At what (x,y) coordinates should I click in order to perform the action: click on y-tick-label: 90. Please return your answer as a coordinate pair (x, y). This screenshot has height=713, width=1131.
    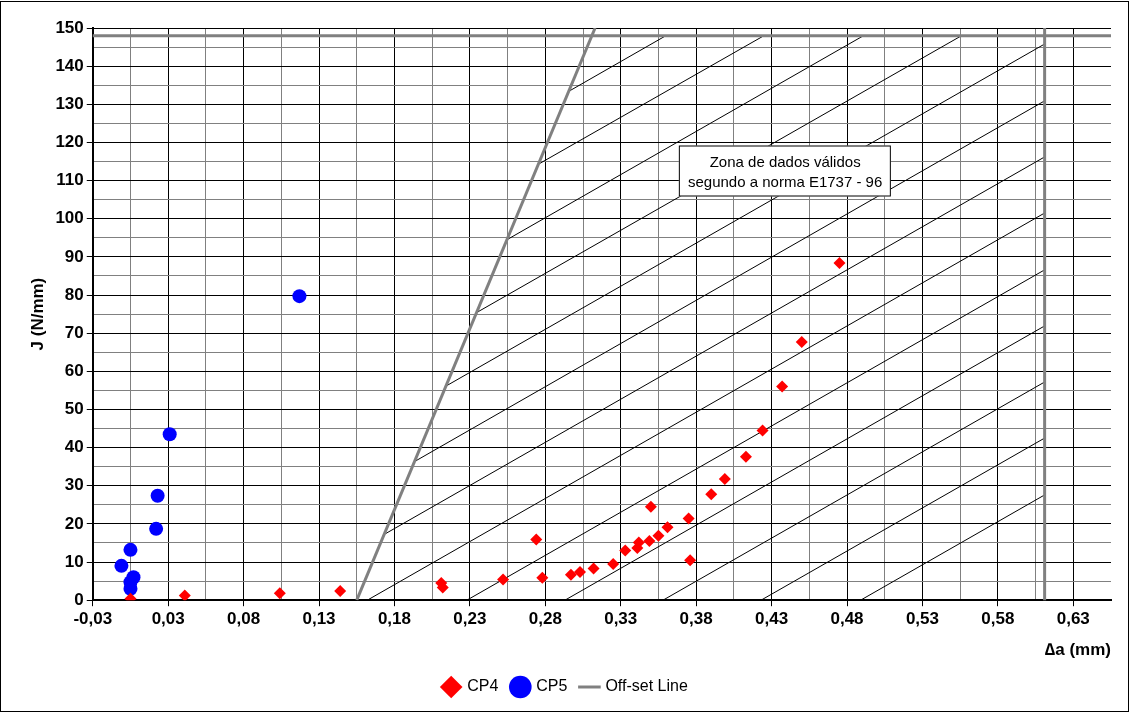
    Looking at the image, I should click on (74, 256).